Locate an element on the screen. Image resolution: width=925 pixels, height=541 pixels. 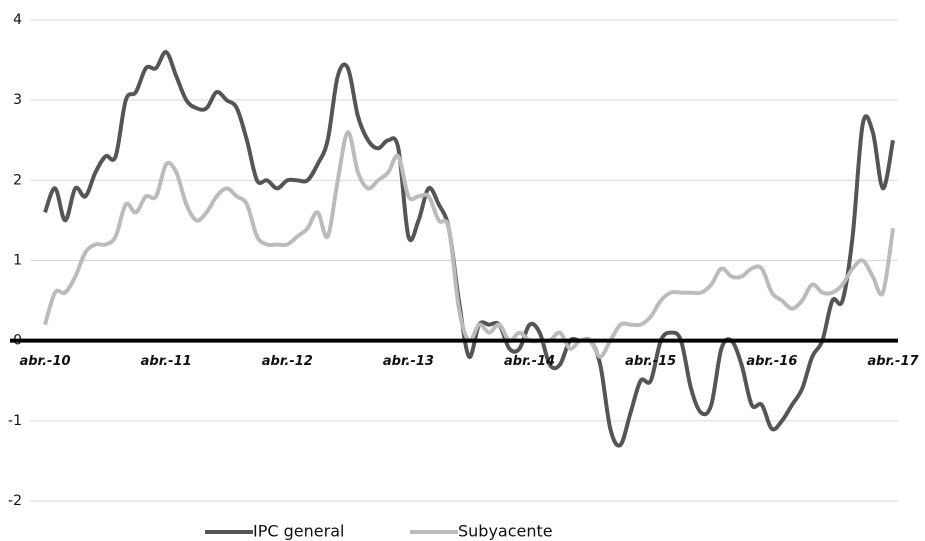
x-tick-label: abr.-16 is located at coordinates (771, 361).